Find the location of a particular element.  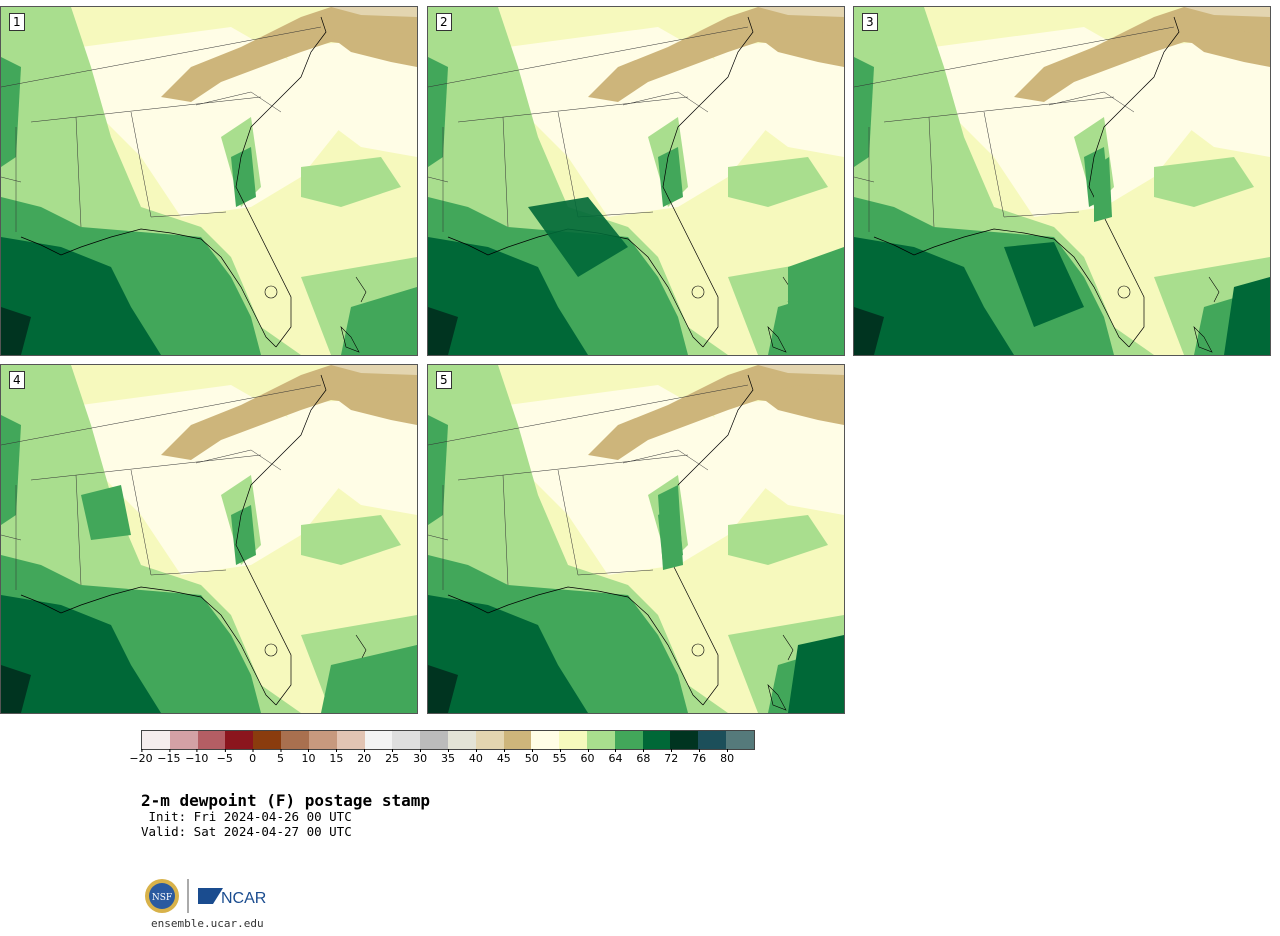

ensemble-member-map-3: 3 is located at coordinates (1062, 181).